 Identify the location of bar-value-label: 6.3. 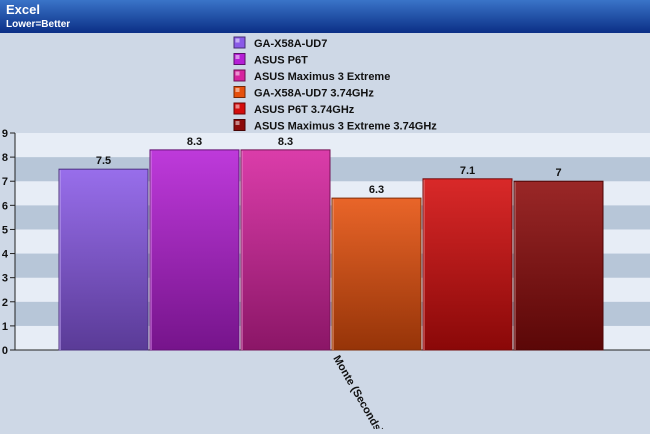
(376, 190).